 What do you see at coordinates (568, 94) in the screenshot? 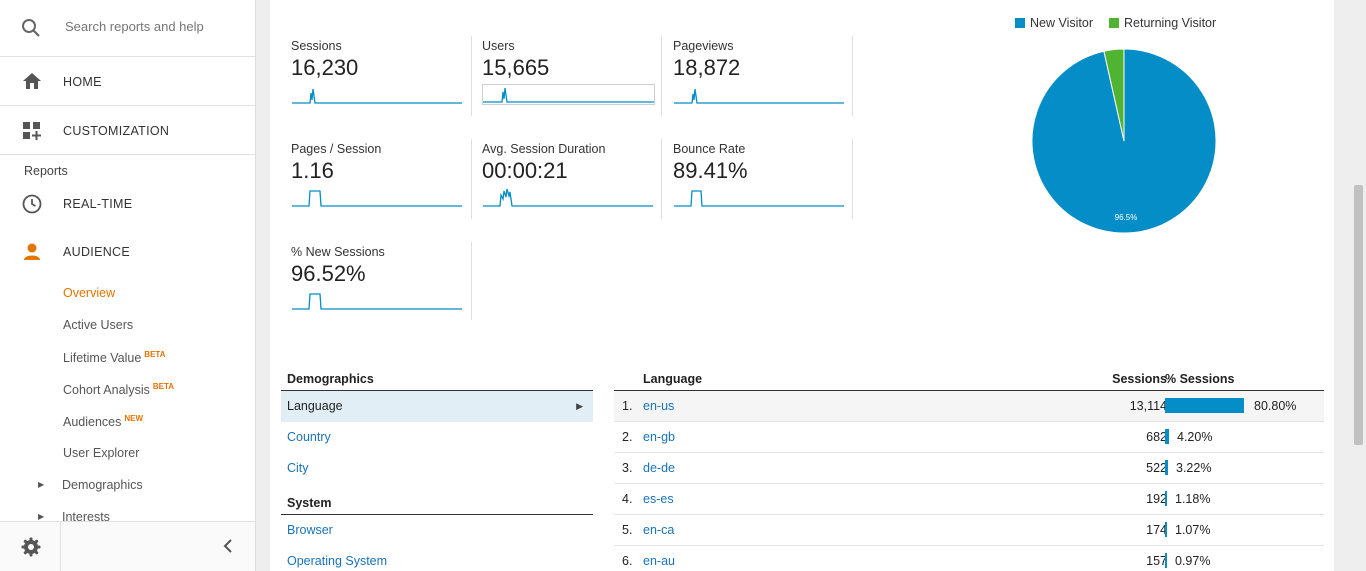
I see `sparkline` at bounding box center [568, 94].